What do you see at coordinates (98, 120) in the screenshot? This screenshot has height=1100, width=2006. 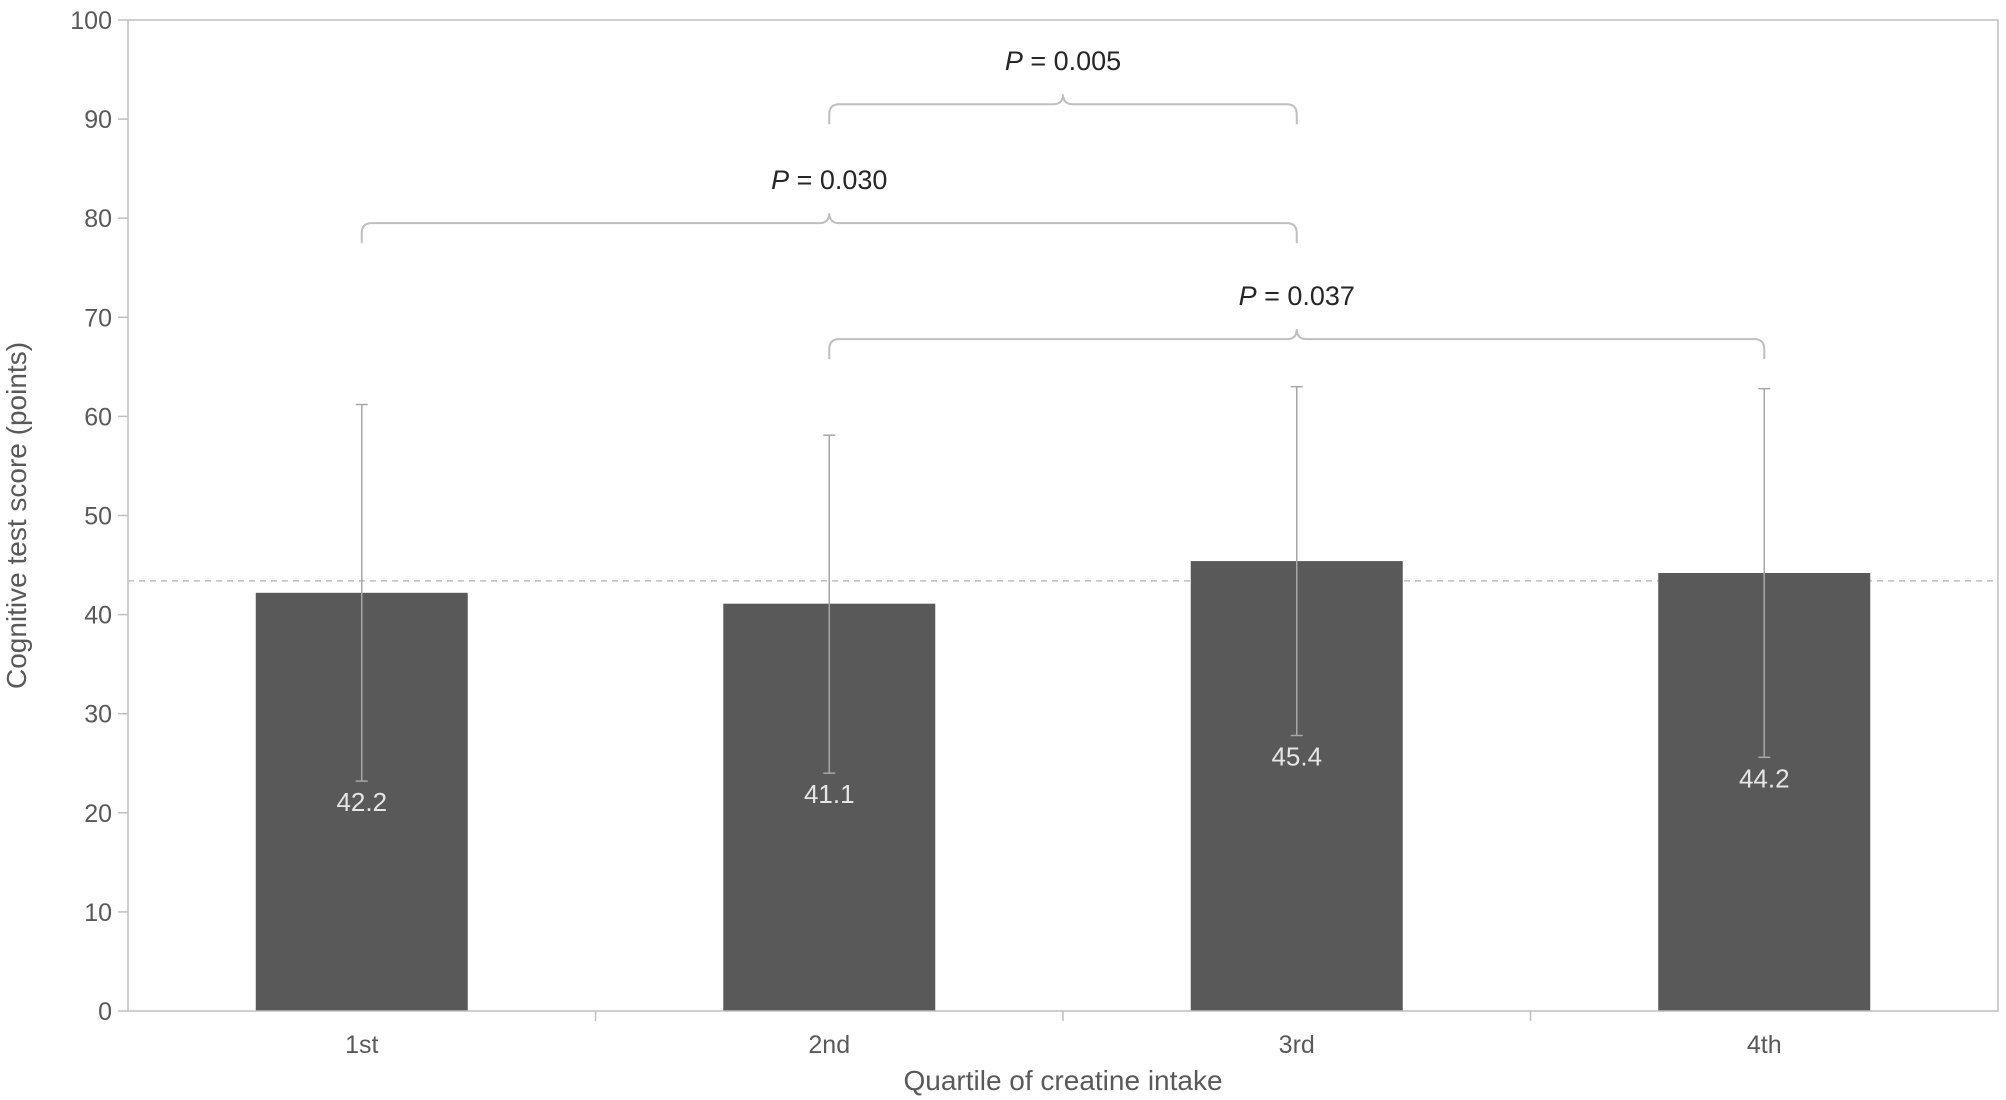 I see `y-tick-label: 90` at bounding box center [98, 120].